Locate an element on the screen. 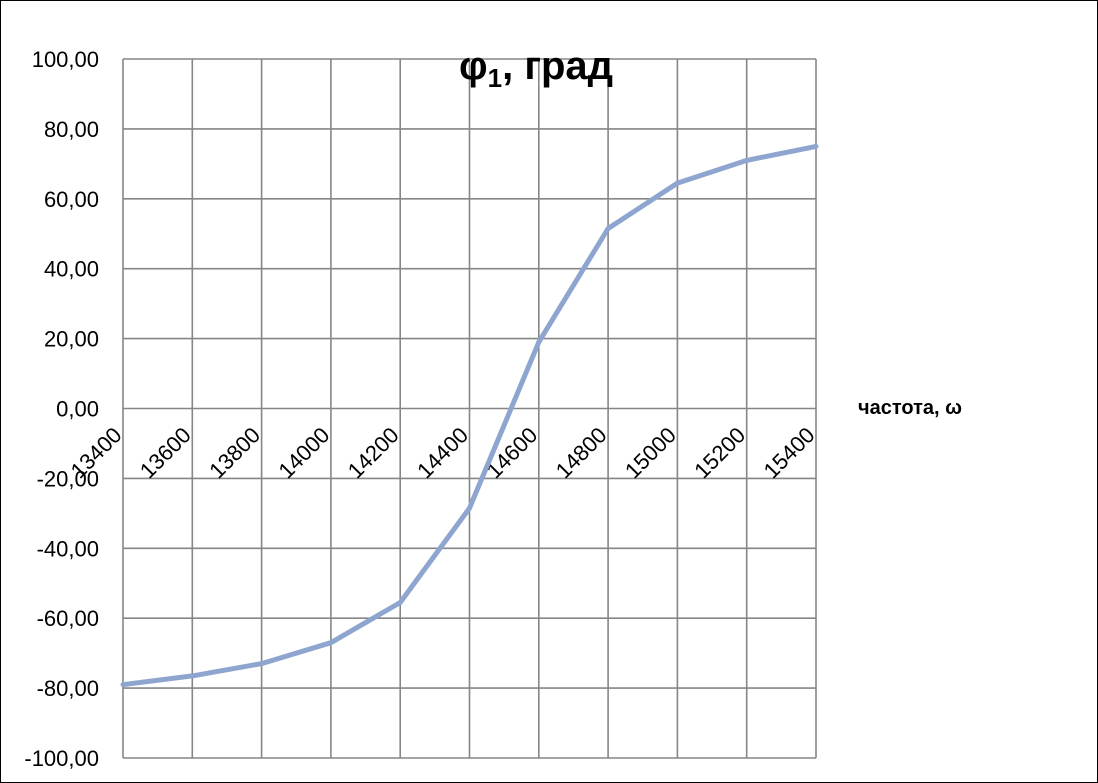 This screenshot has height=783, width=1098. y-tick-label: -100,00 is located at coordinates (61, 758).